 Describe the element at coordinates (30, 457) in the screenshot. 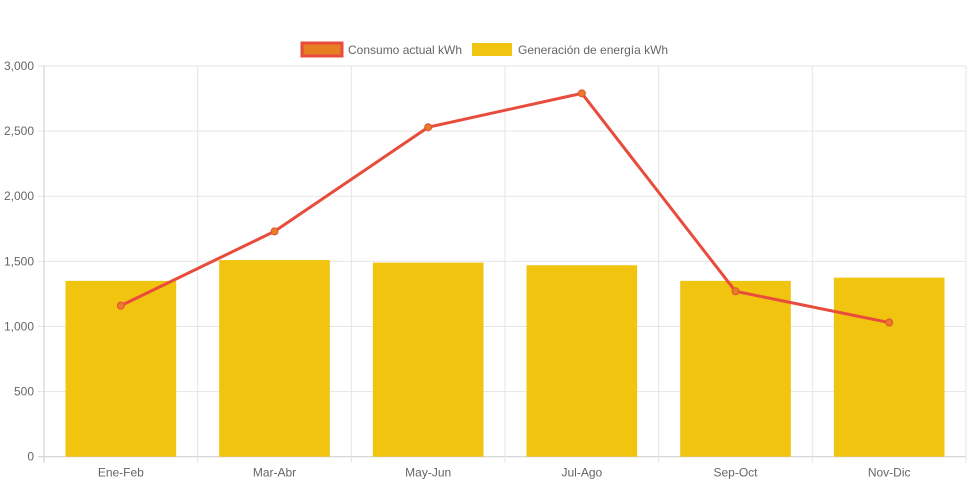

I see `y-tick-label: 0` at that location.